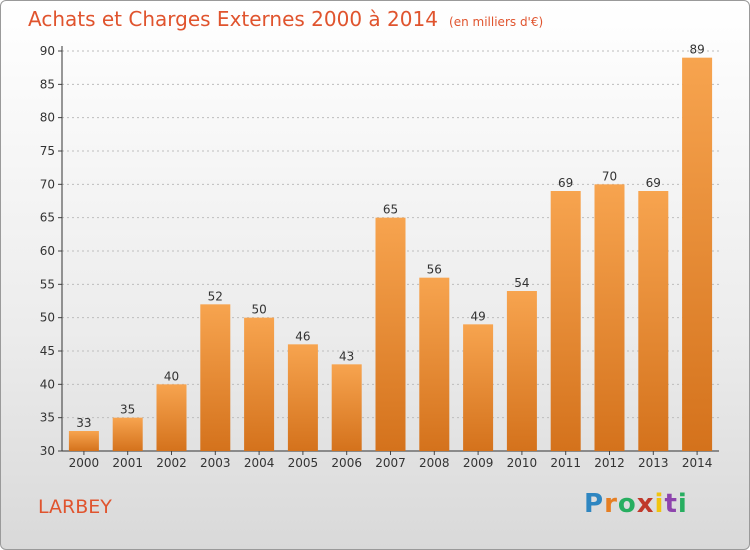  What do you see at coordinates (303, 463) in the screenshot?
I see `x-tick-label: 2005` at bounding box center [303, 463].